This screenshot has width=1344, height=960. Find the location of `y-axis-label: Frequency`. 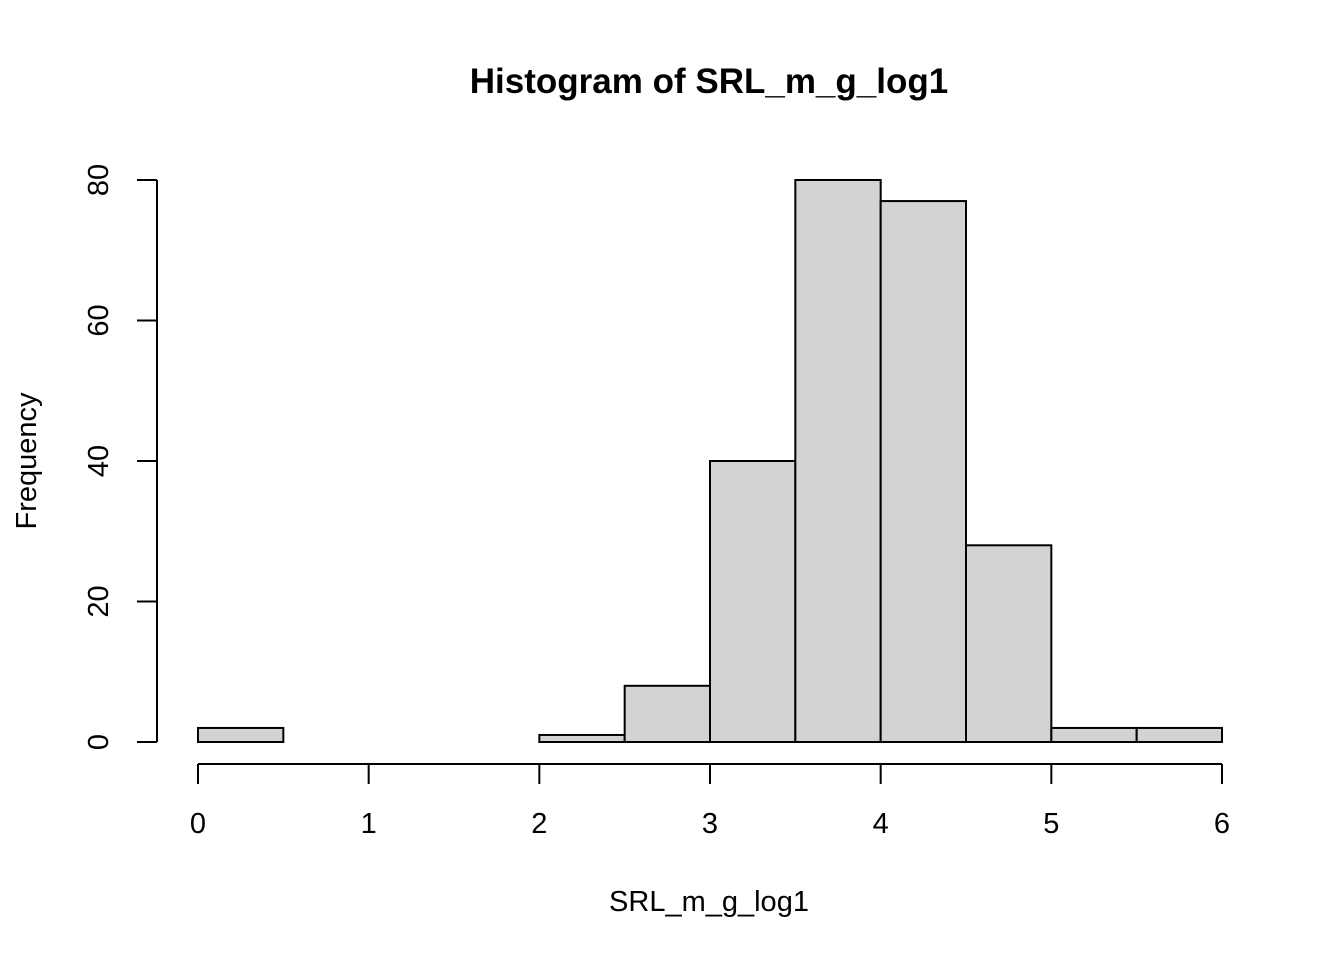

y-axis-label: Frequency is located at coordinates (27, 461).